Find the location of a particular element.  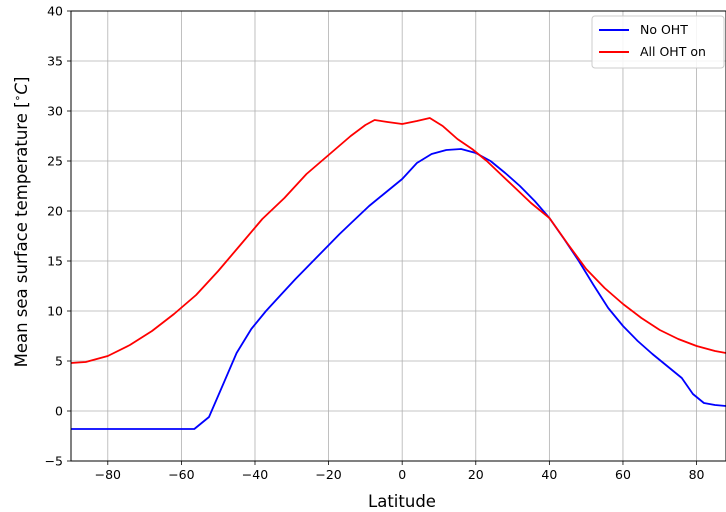

y-tick-label: −5 is located at coordinates (54, 461).